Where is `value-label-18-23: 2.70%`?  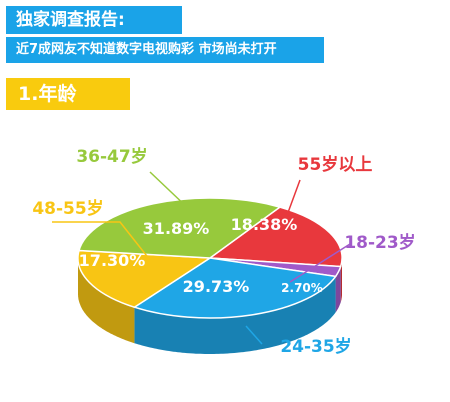
value-label-18-23: 2.70% is located at coordinates (302, 288).